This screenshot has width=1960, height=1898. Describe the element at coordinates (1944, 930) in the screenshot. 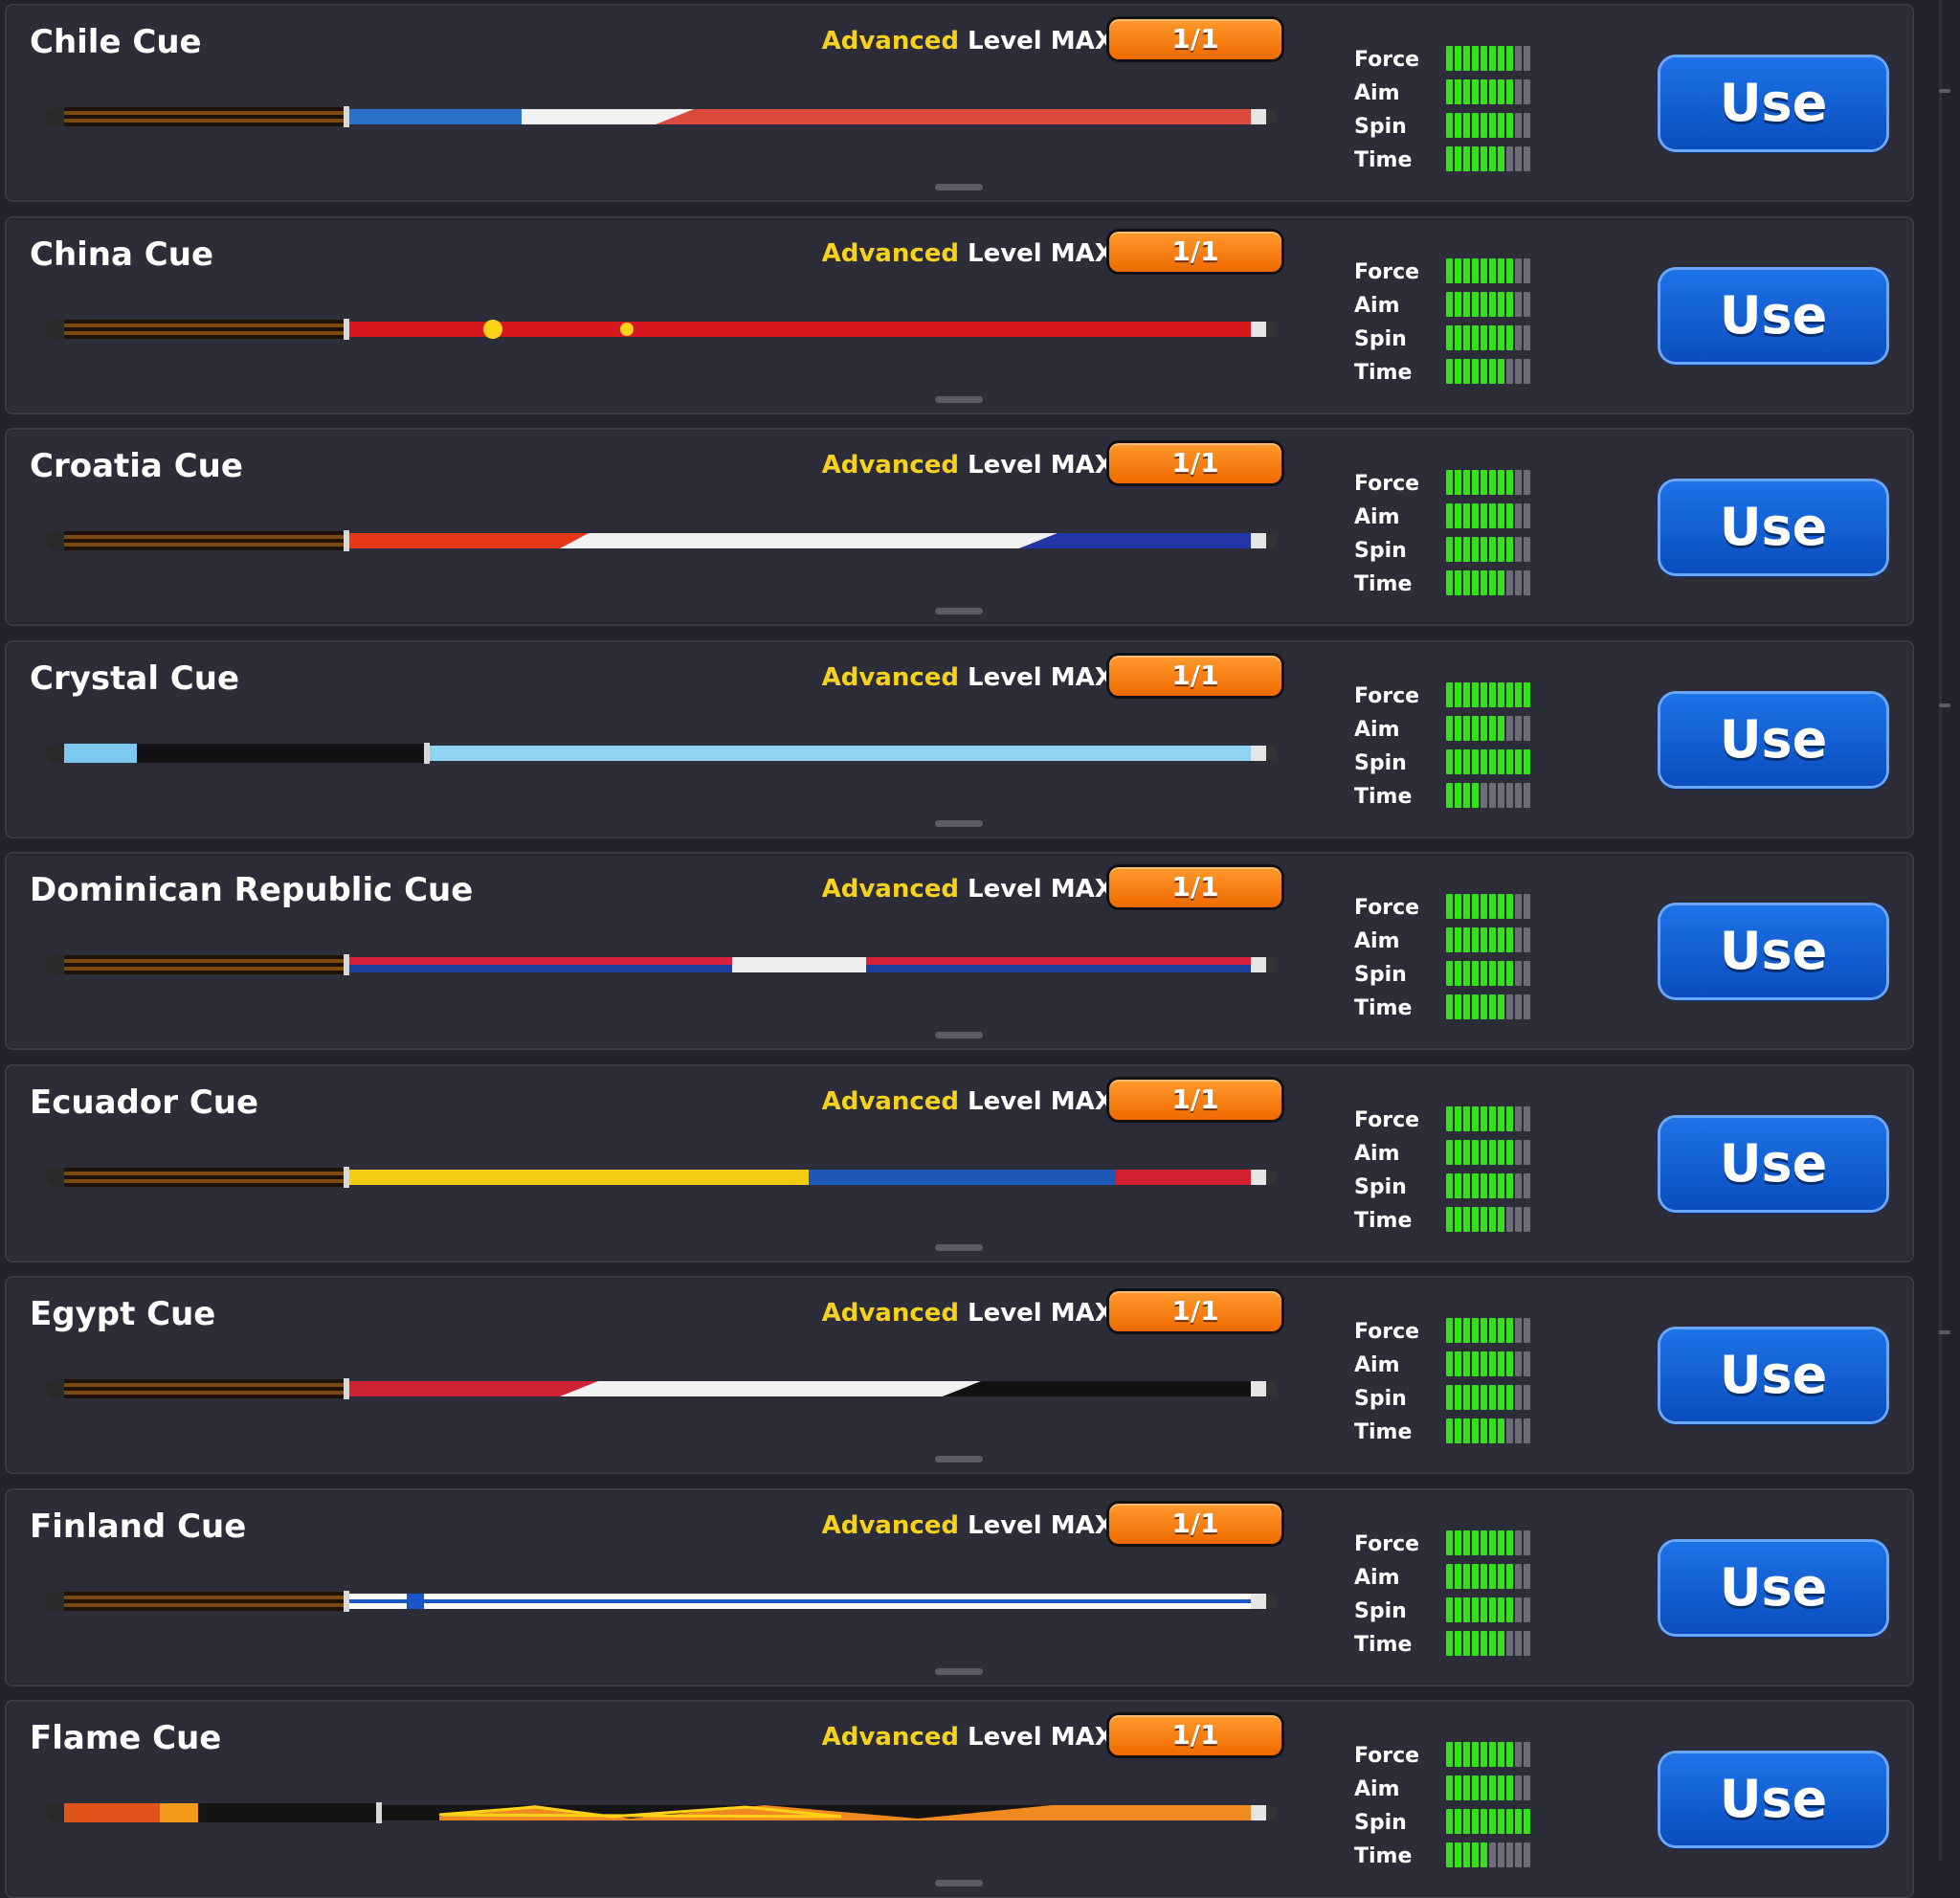

I see `scrollbar` at that location.